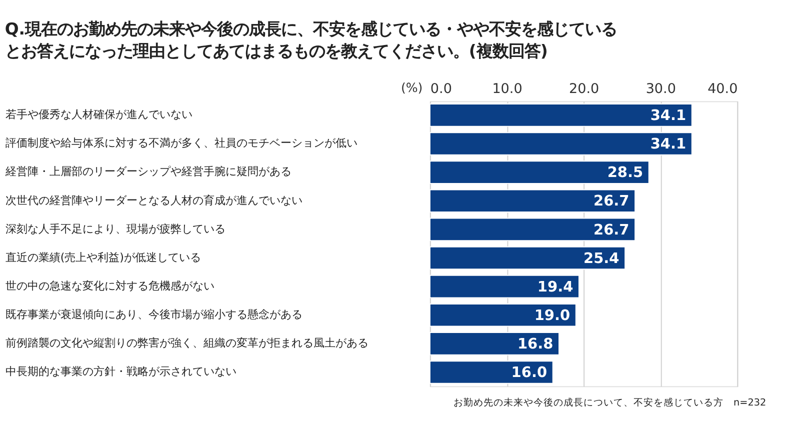 The width and height of the screenshot is (800, 439). I want to click on y-tick-label: 前例踏襲の文化や縦割りの弊害が強く、組織の変革が拒まれる風土がある, so click(186, 343).